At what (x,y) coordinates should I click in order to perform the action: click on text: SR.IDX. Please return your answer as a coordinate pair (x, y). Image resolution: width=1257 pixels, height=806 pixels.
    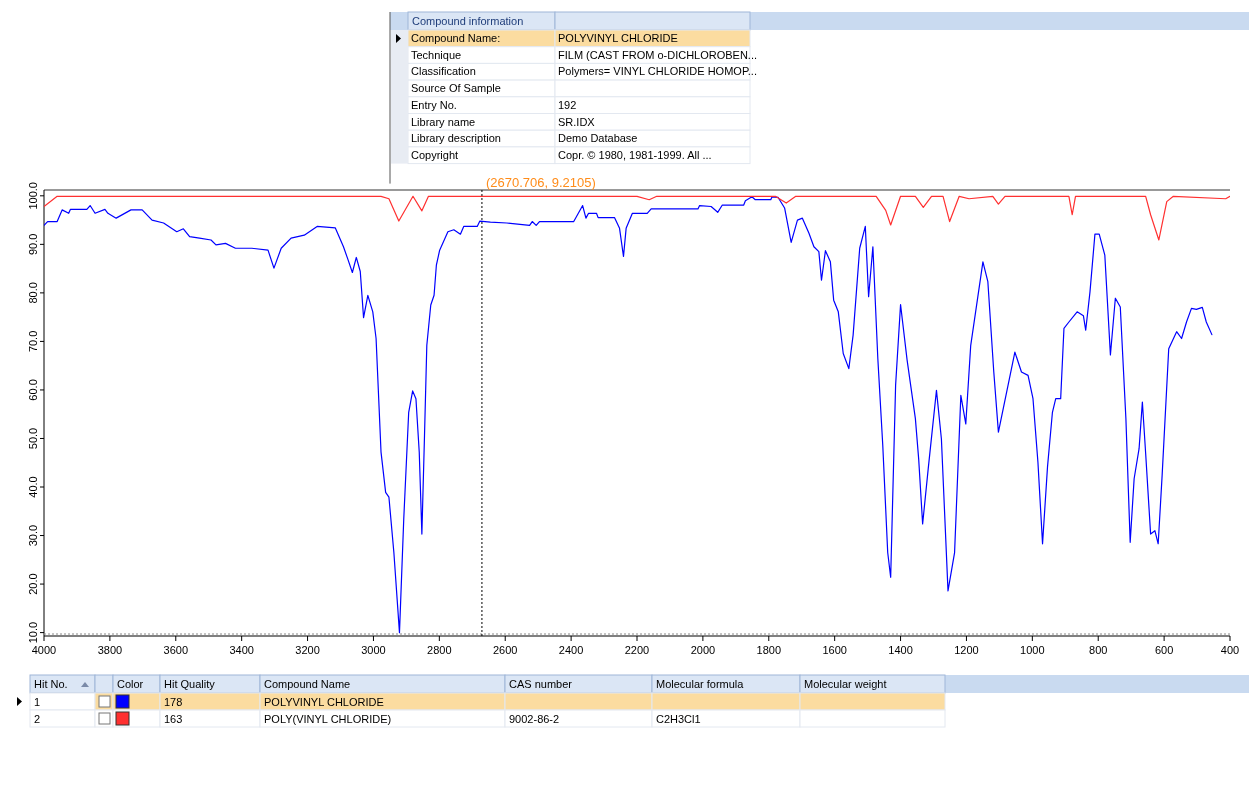
    Looking at the image, I should click on (577, 121).